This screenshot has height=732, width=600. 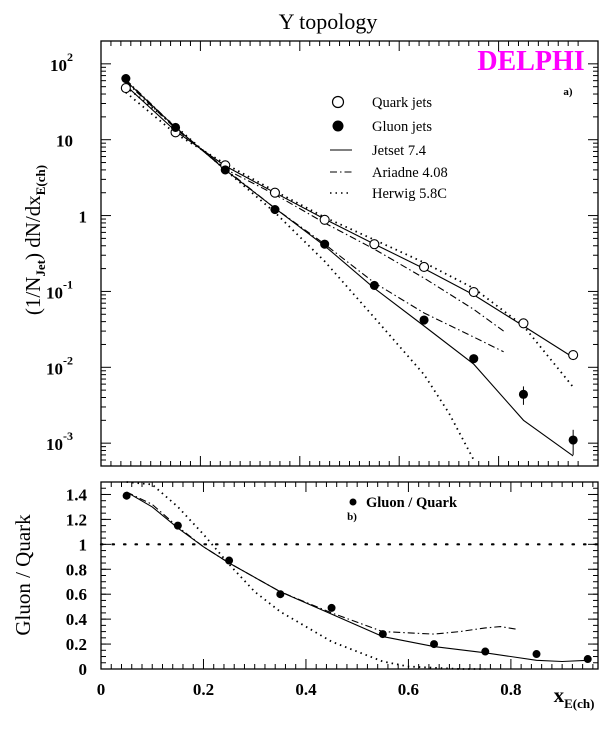 I want to click on chart-title: Y topology, so click(x=328, y=21).